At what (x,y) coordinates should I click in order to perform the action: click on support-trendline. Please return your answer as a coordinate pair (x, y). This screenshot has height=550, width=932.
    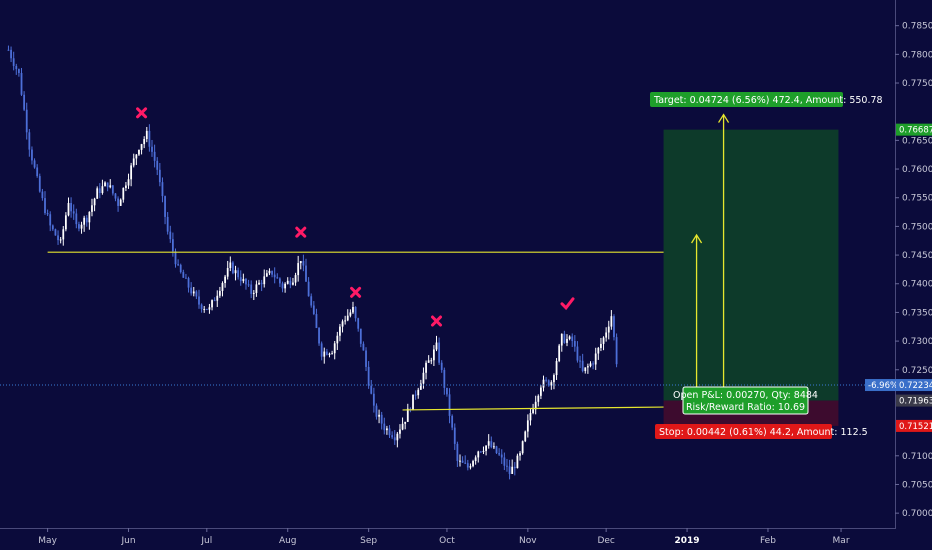
    Looking at the image, I should click on (533, 408).